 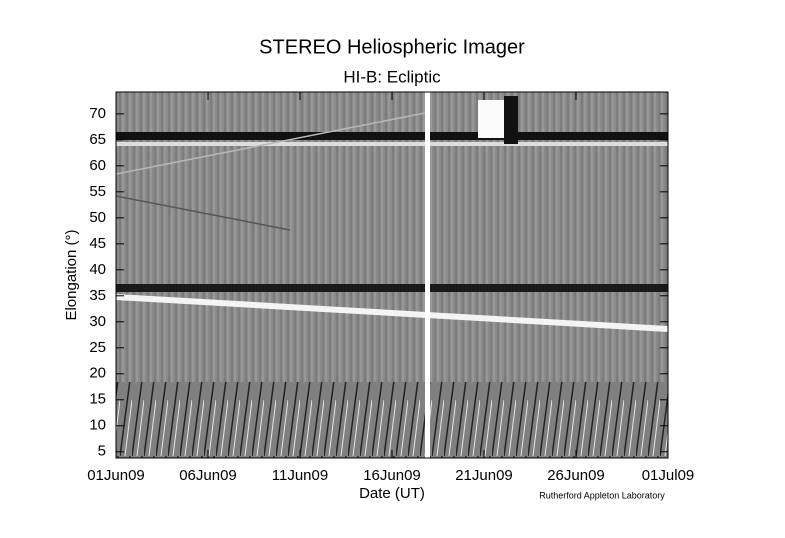 What do you see at coordinates (491, 119) in the screenshot?
I see `bright-feature` at bounding box center [491, 119].